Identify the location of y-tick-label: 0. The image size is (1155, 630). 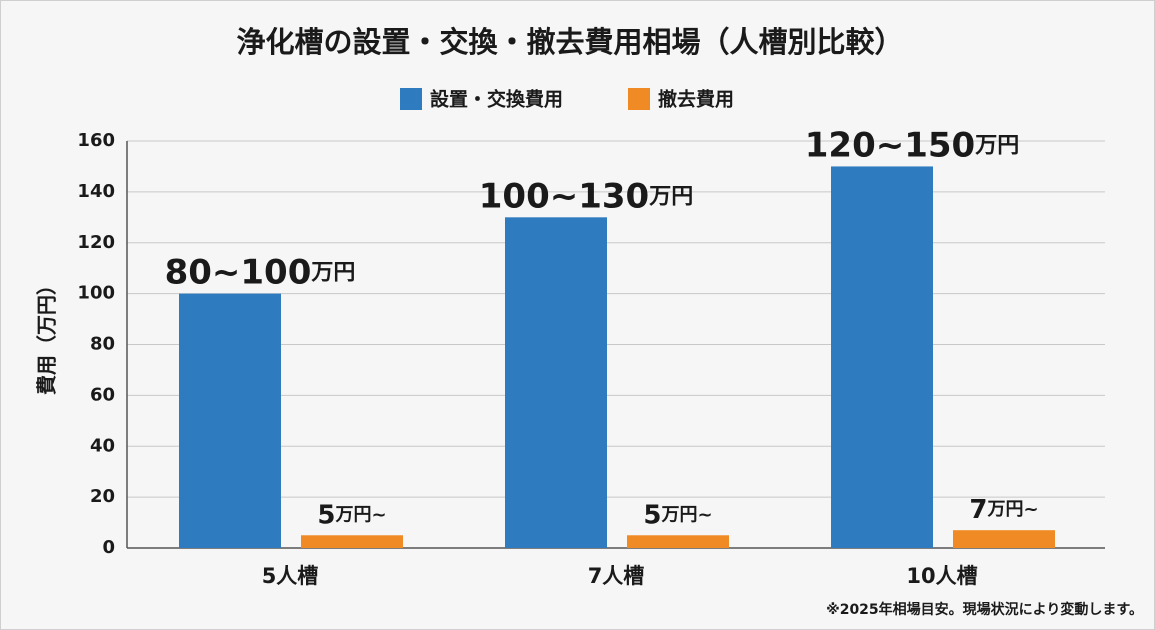
(108, 547).